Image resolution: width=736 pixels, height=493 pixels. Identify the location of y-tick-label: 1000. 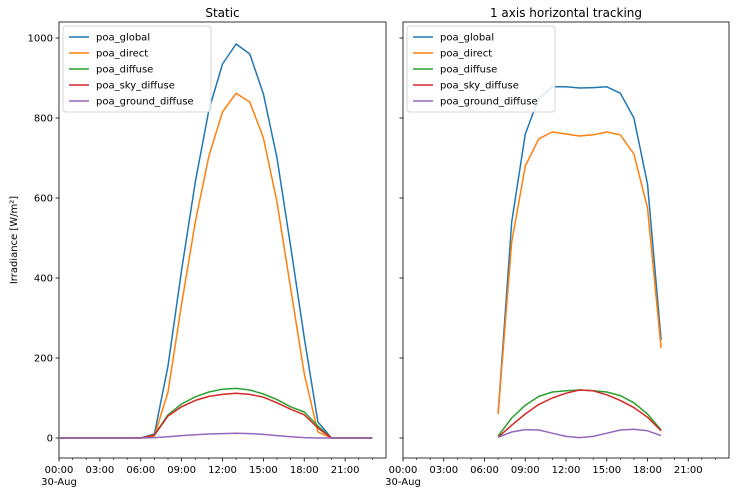
(40, 39).